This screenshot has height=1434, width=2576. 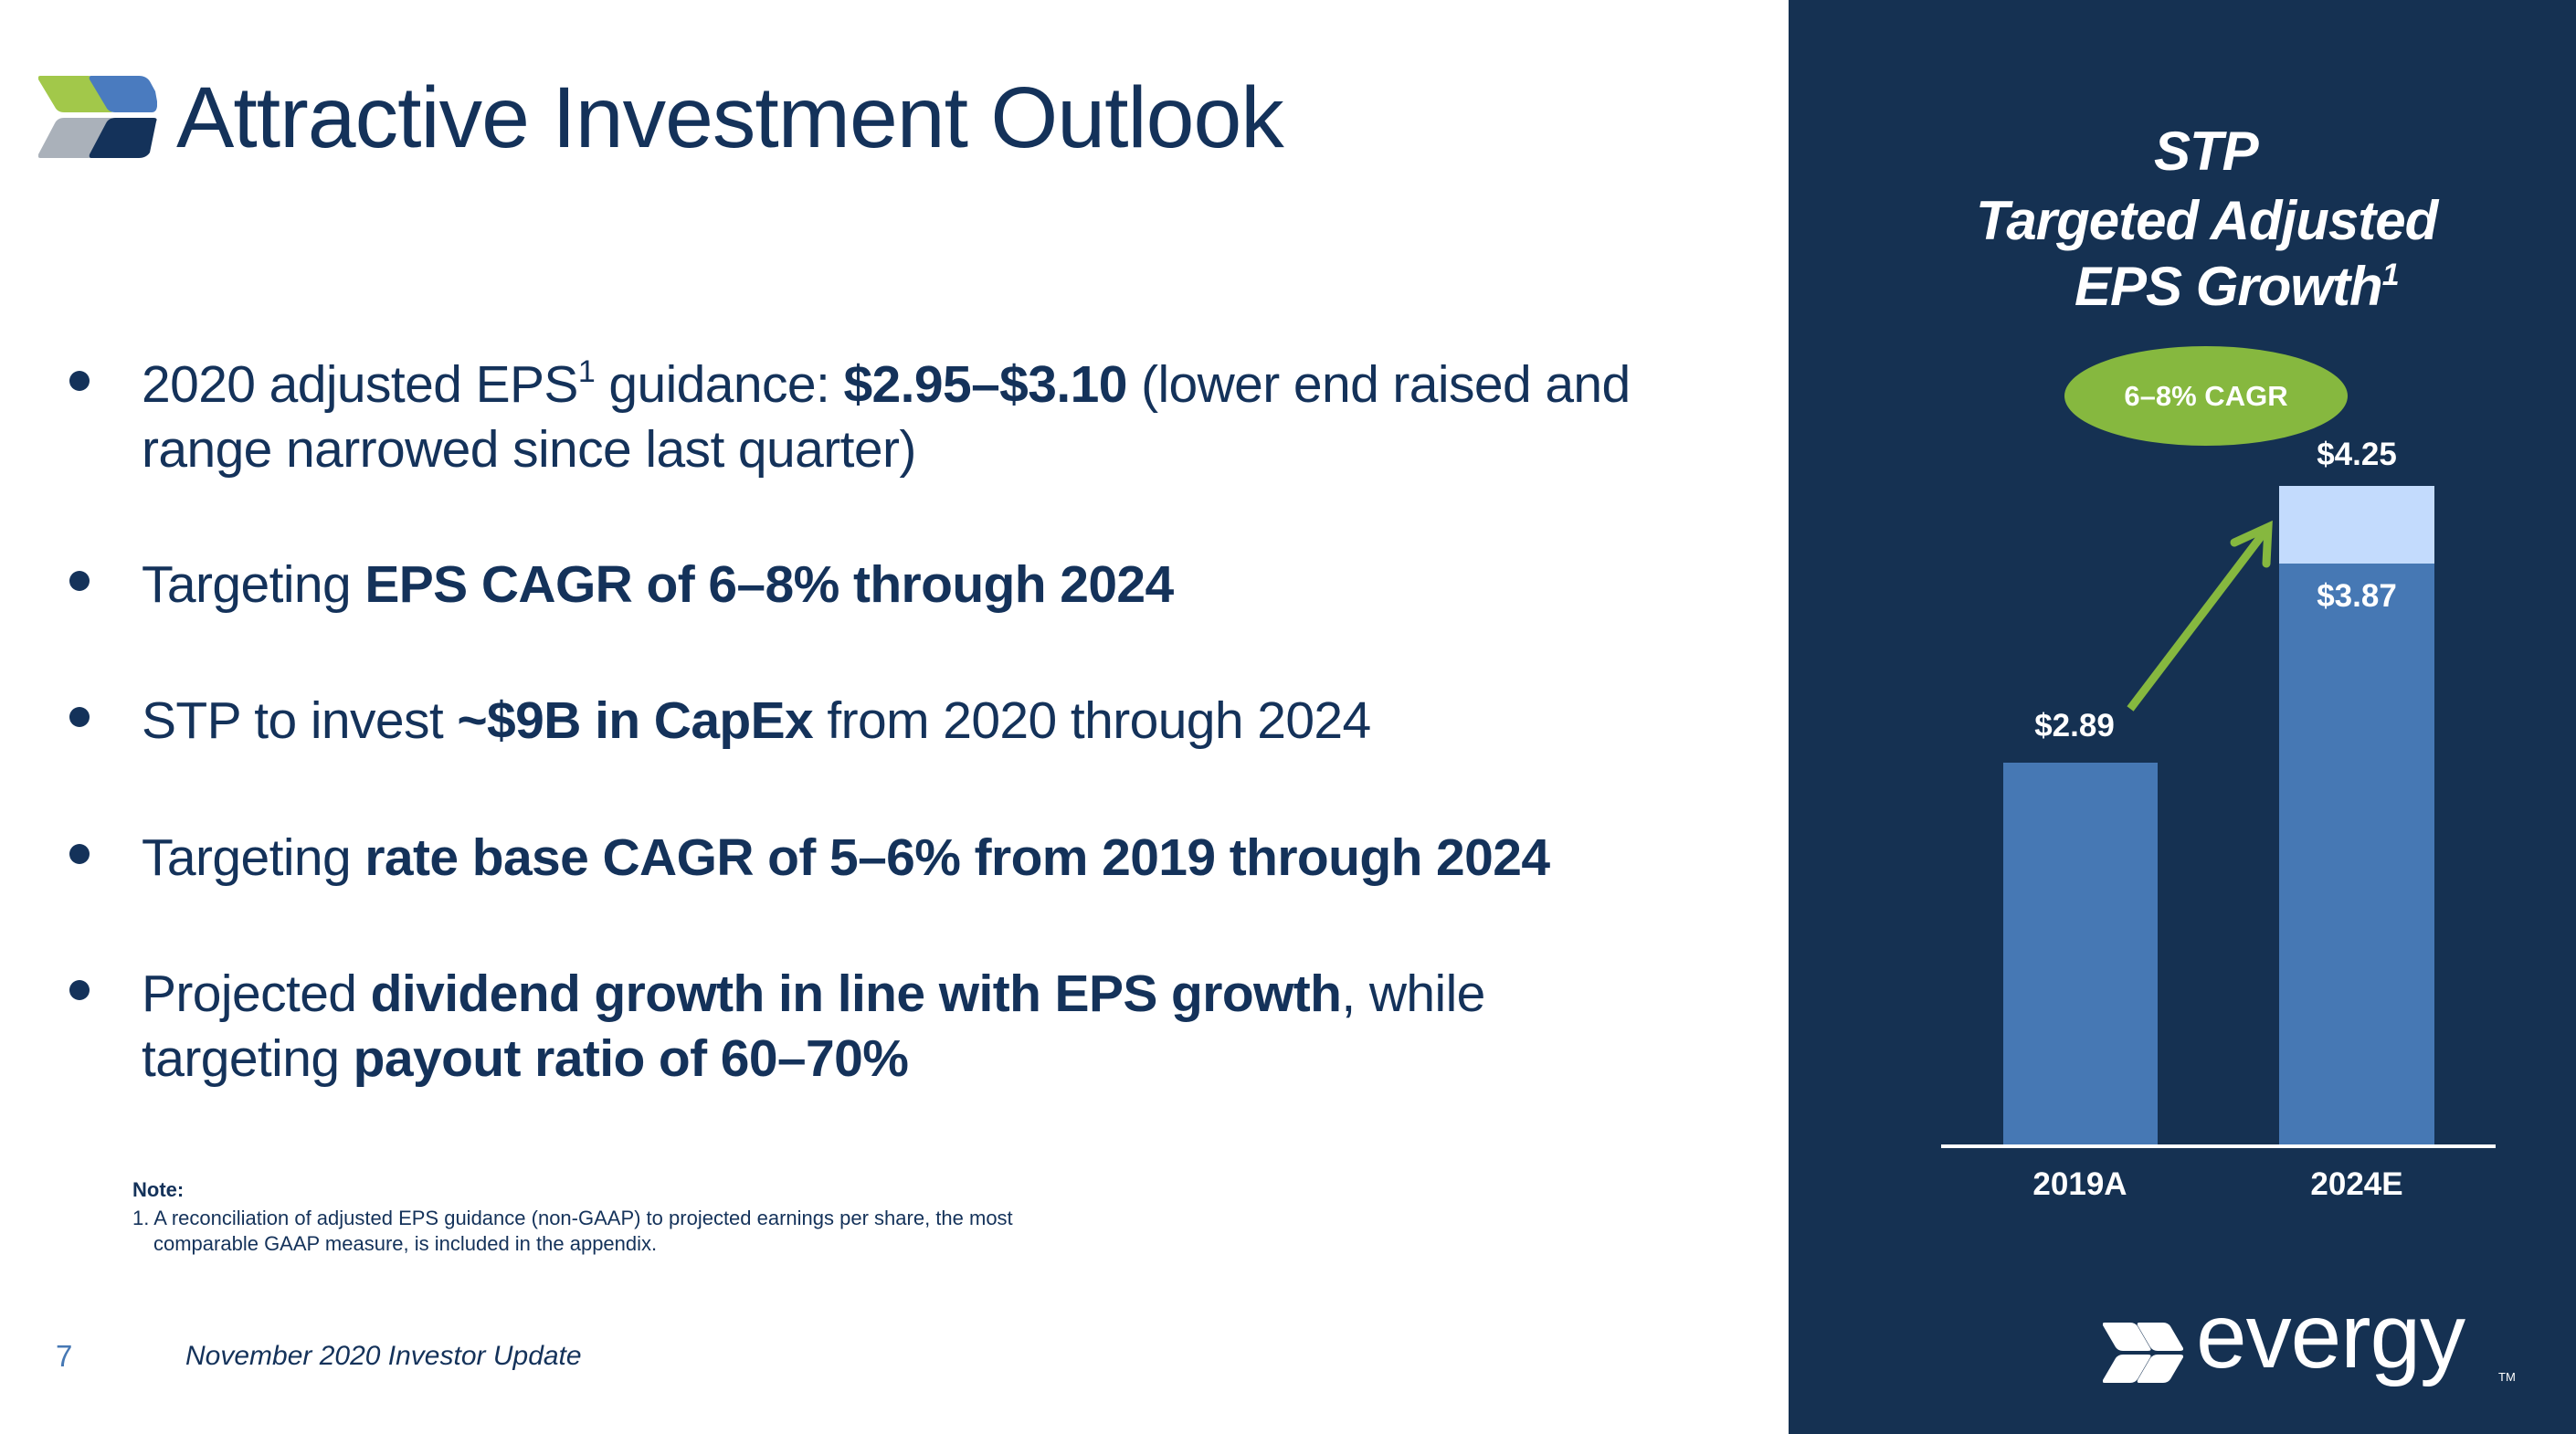 I want to click on bullet-text-segment: , while targeting, so click(x=813, y=1027).